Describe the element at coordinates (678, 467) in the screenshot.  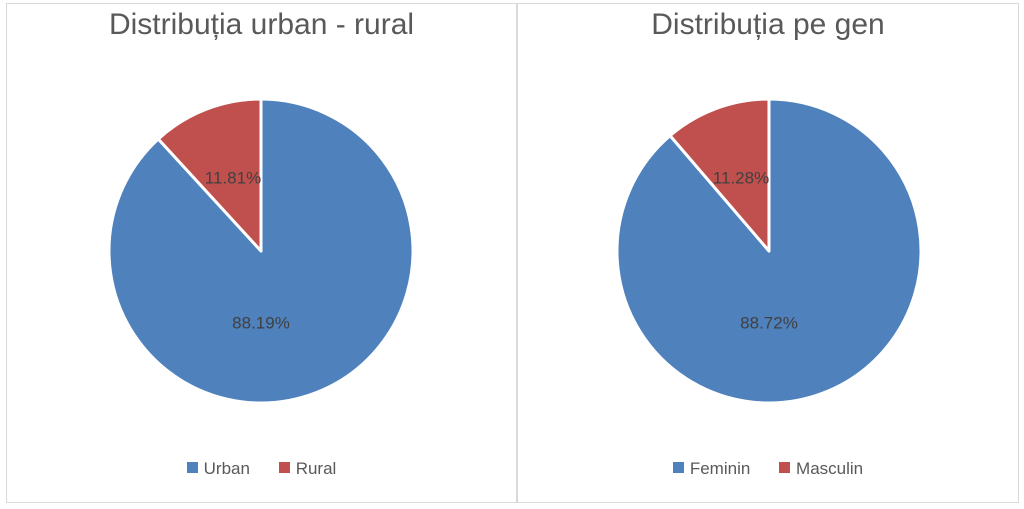
I see `legend-swatch-feminin` at that location.